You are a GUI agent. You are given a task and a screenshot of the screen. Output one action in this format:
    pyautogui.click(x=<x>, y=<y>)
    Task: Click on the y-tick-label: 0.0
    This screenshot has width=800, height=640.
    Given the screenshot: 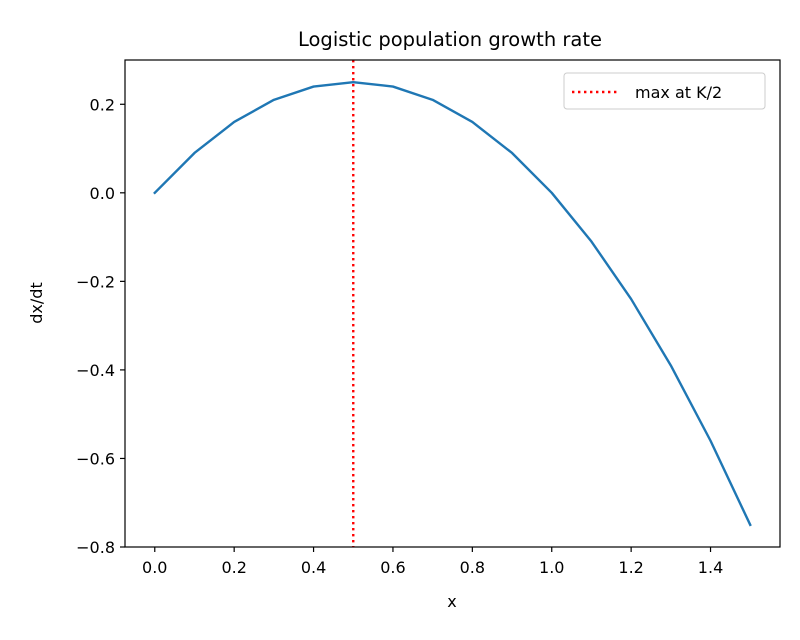 What is the action you would take?
    pyautogui.click(x=102, y=193)
    